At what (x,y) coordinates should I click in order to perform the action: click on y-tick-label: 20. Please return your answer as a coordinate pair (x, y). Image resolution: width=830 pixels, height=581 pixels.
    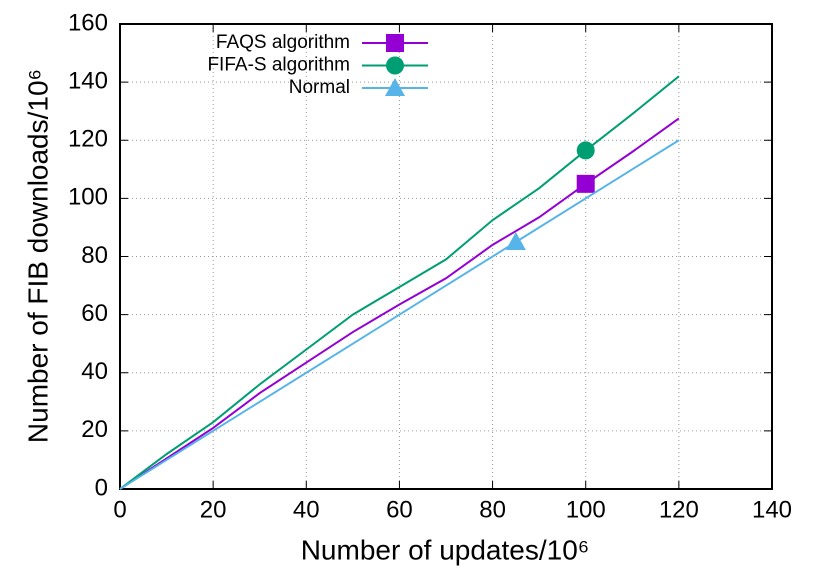
    Looking at the image, I should click on (94, 429).